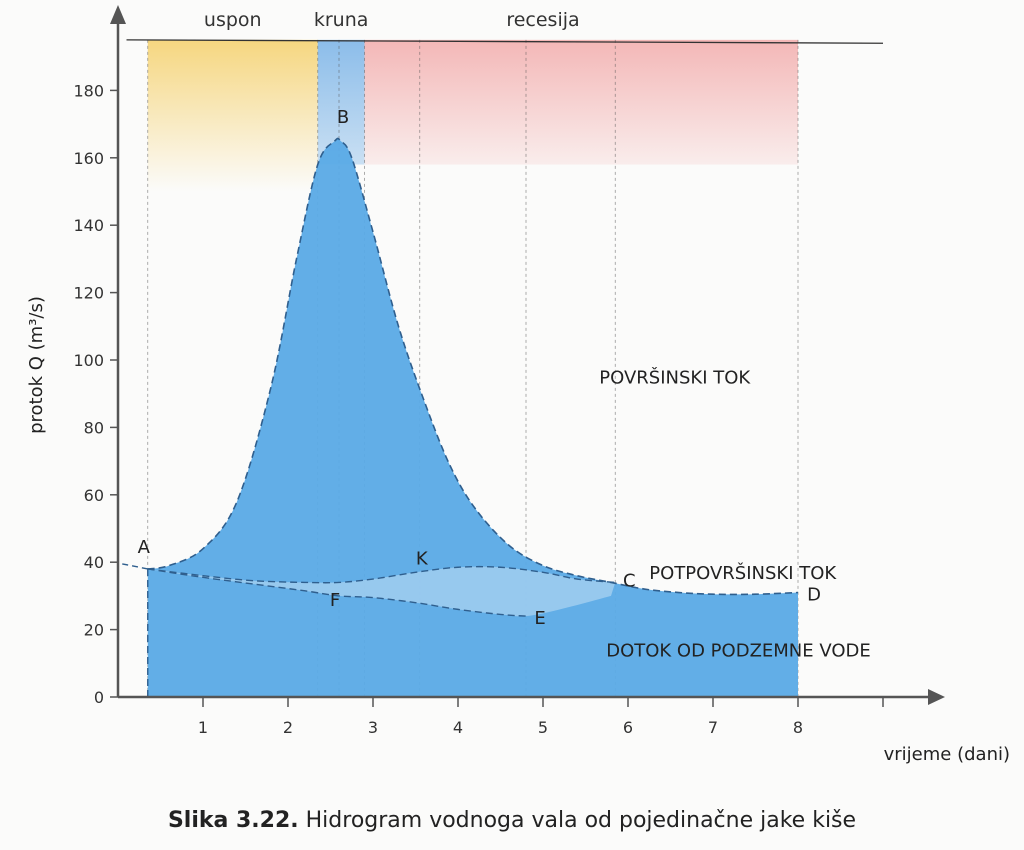 Image resolution: width=1024 pixels, height=850 pixels. Describe the element at coordinates (88, 158) in the screenshot. I see `y-tick-label: 160` at that location.